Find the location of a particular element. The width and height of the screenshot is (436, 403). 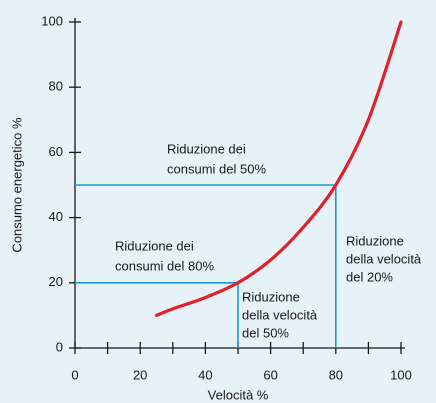

y-tick-label: 60 is located at coordinates (56, 151).